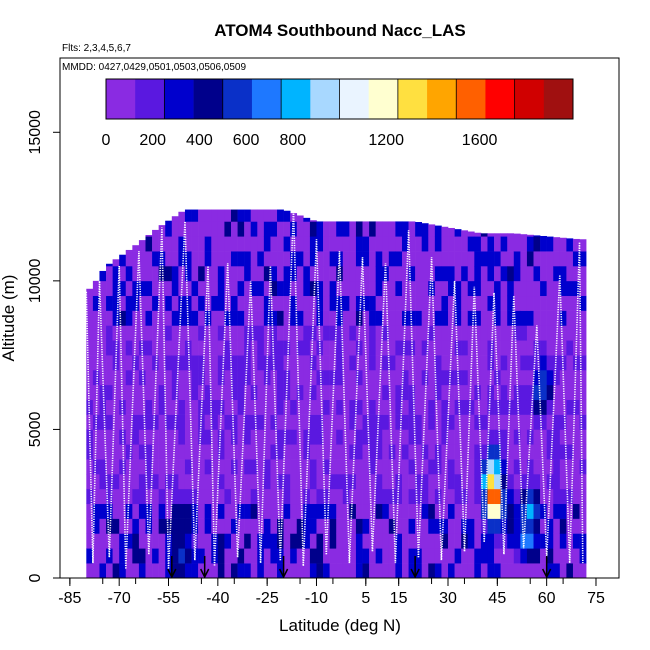 The image size is (650, 650). I want to click on x-tick-label: -40, so click(217, 598).